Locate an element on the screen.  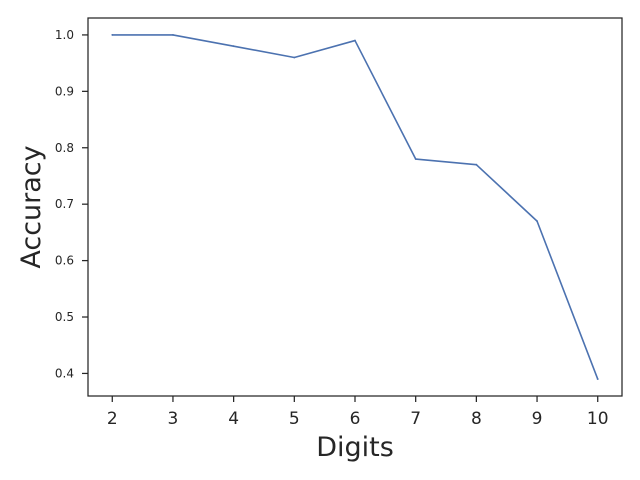
x-tick-label: 7 is located at coordinates (415, 419).